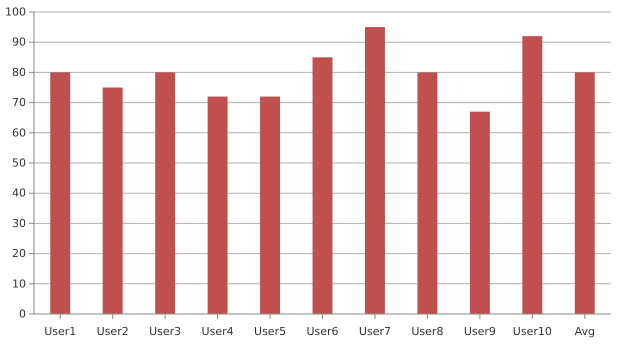 This screenshot has height=358, width=633. Describe the element at coordinates (19, 103) in the screenshot. I see `y-tick-label: 70` at that location.